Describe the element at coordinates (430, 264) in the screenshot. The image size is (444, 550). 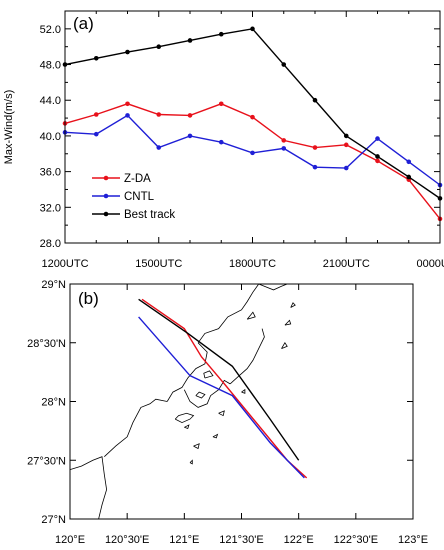
I see `x-tick-label: 0000UTC` at that location.